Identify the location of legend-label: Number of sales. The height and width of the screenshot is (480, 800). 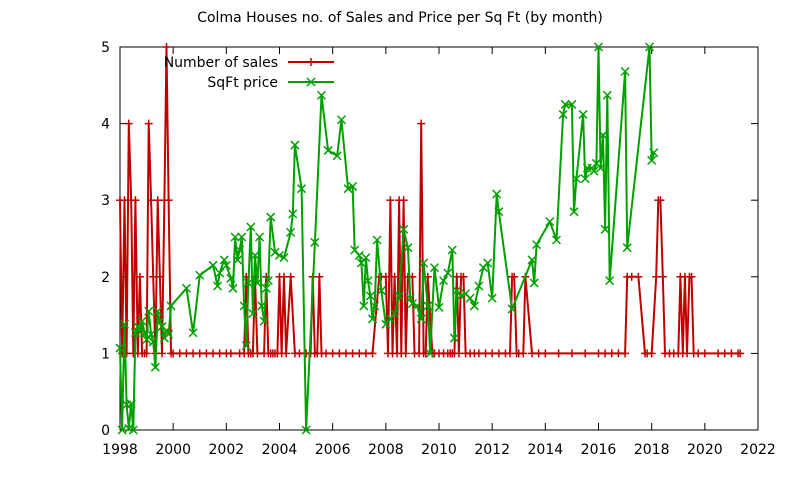
(221, 63).